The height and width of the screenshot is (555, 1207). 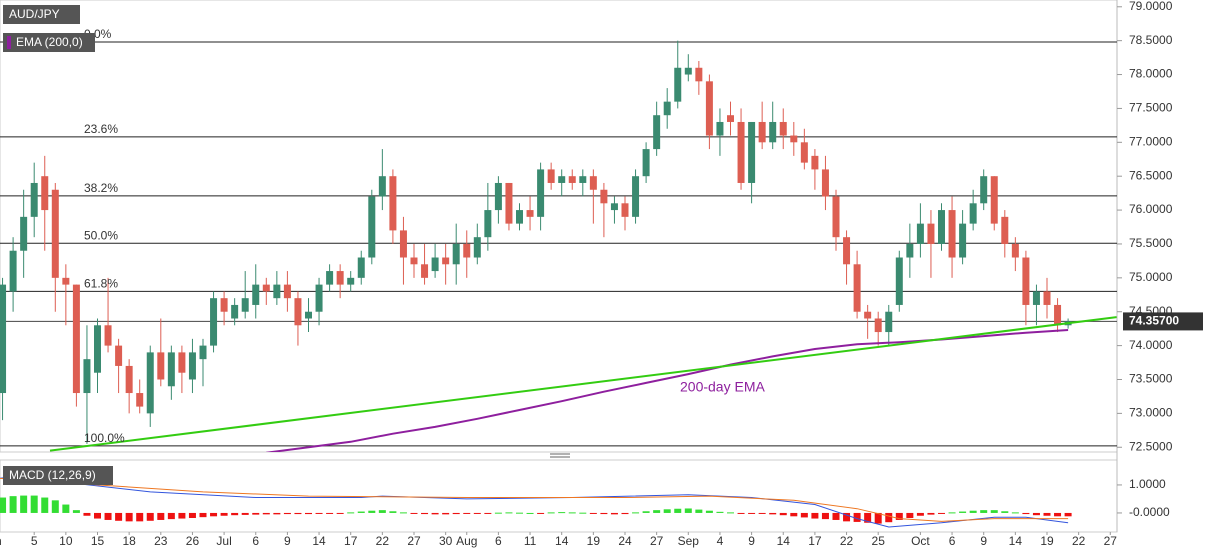 What do you see at coordinates (101, 188) in the screenshot?
I see `fib-label: 38.2%` at bounding box center [101, 188].